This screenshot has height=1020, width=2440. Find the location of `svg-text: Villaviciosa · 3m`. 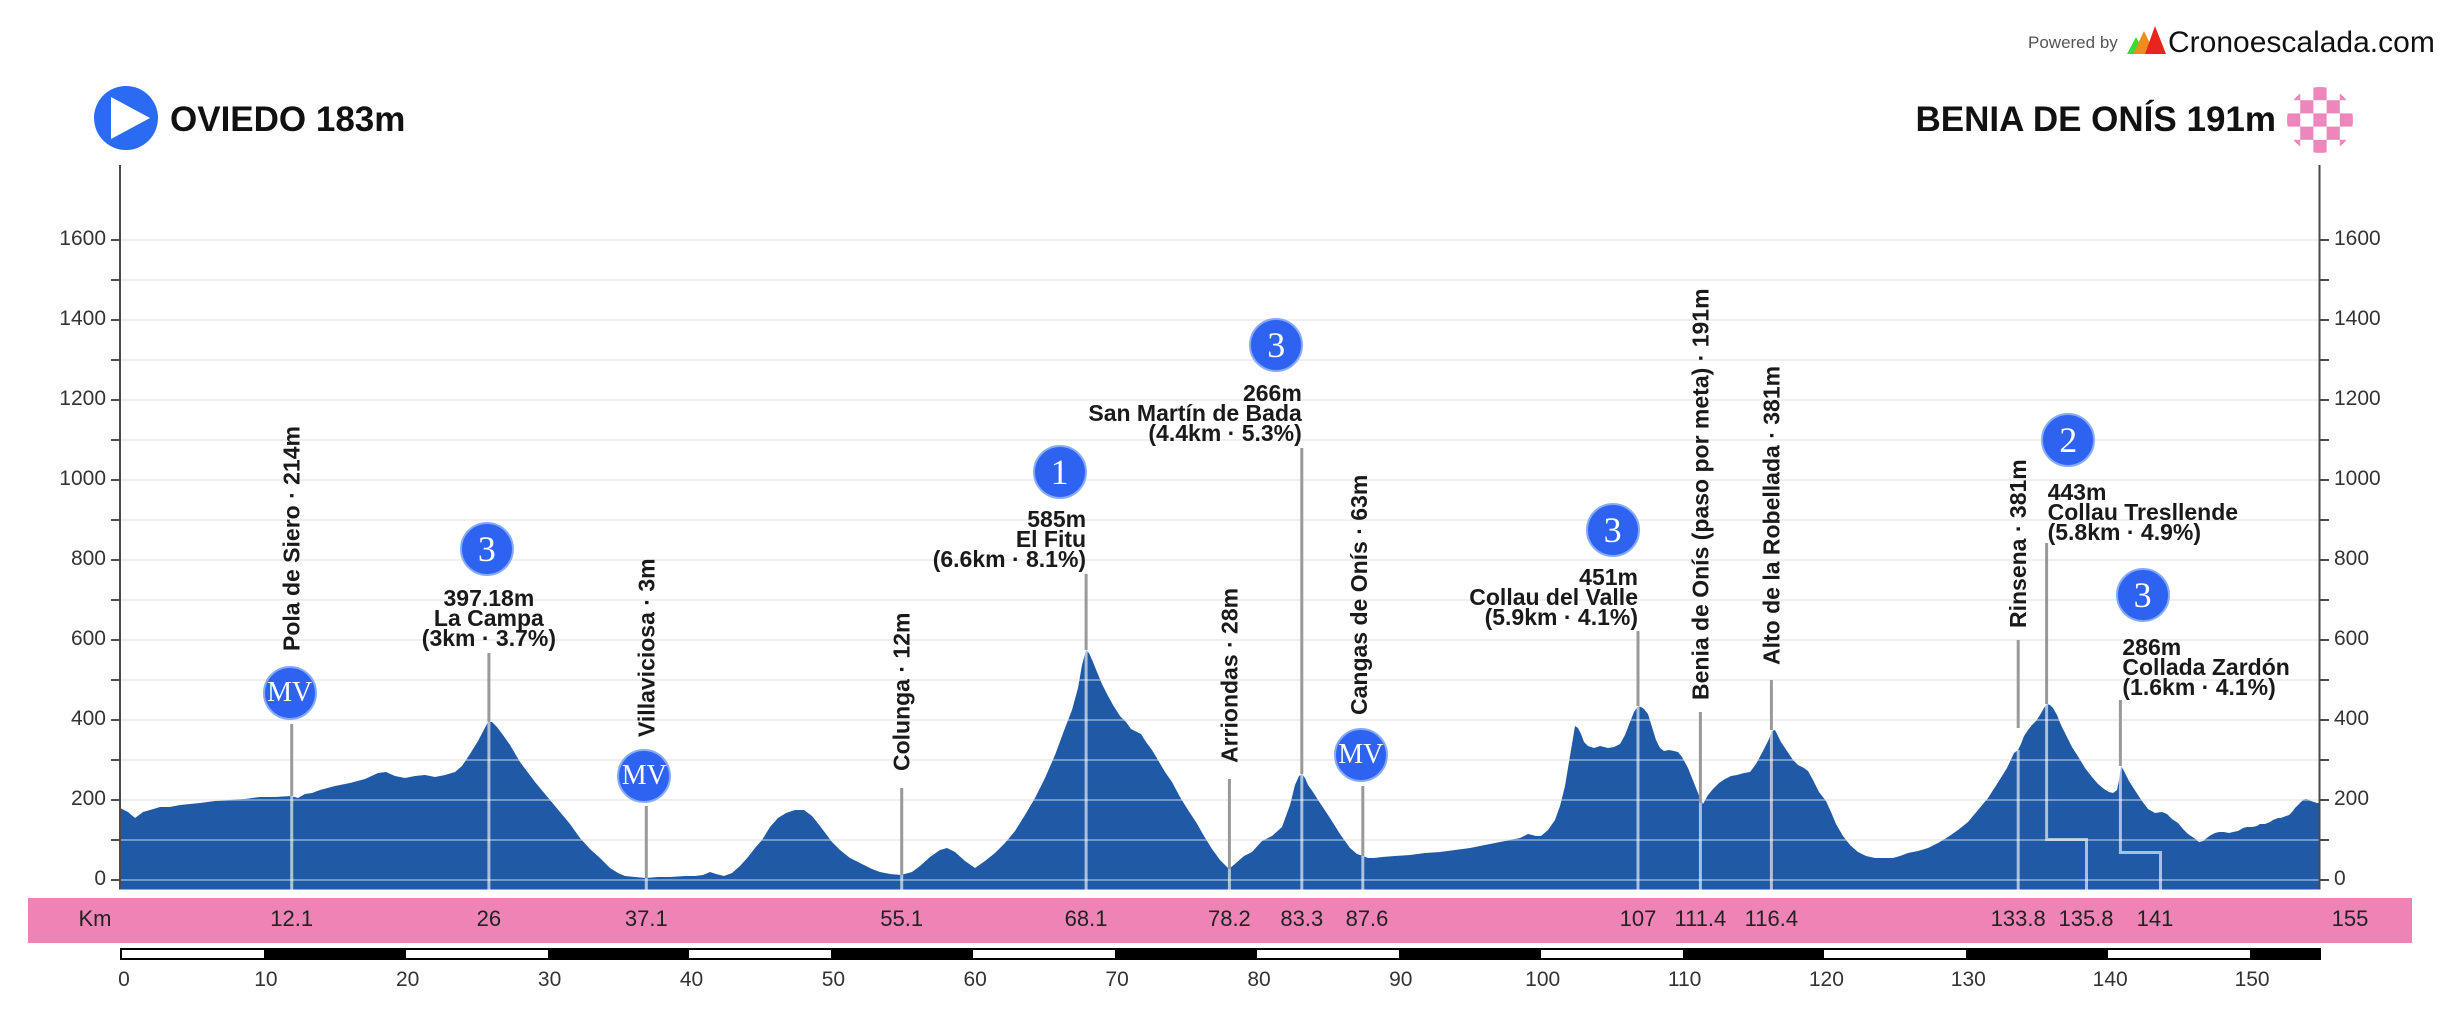

svg-text: Villaviciosa · 3m is located at coordinates (646, 647).